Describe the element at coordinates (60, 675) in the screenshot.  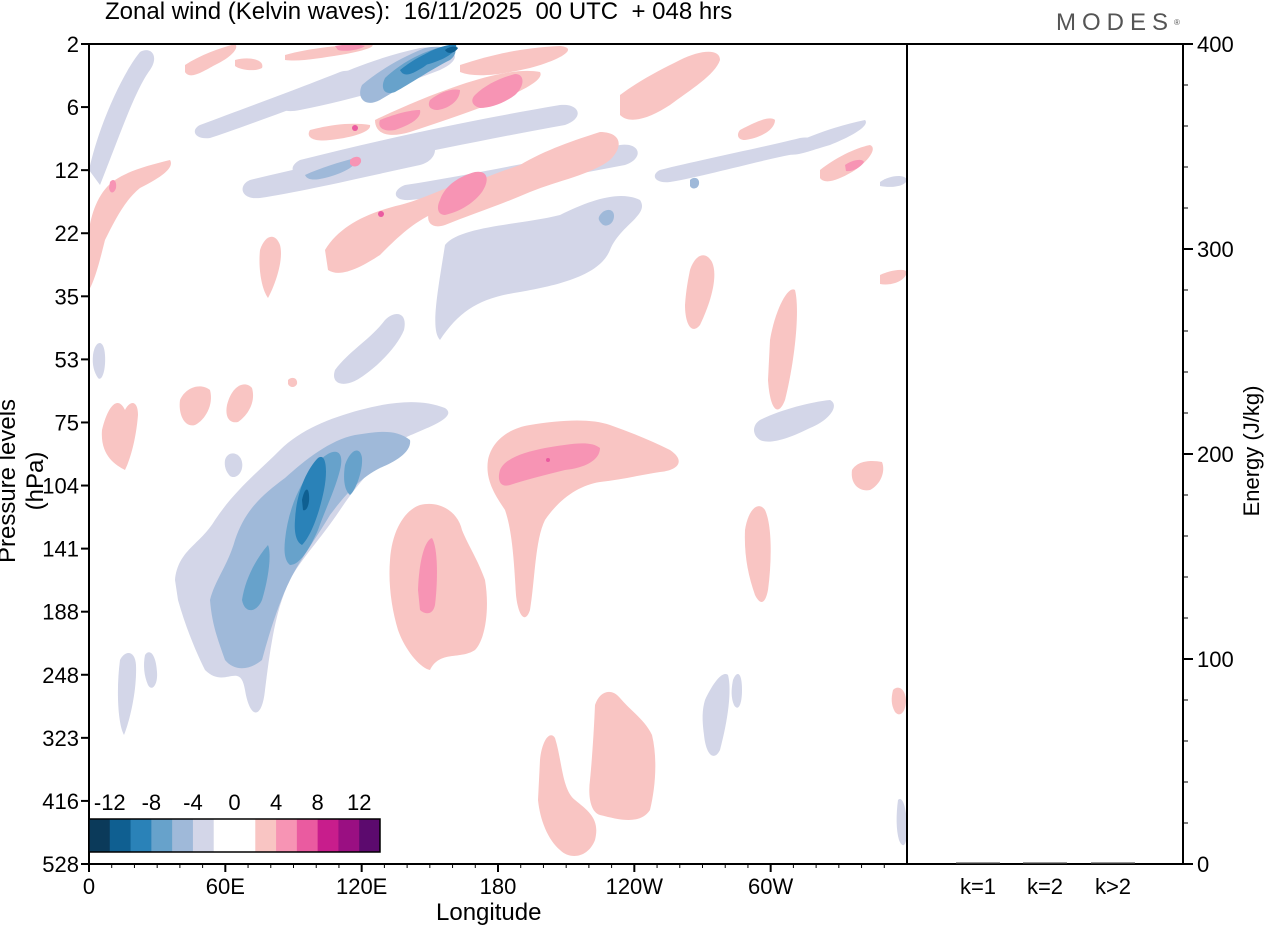
I see `y-tick-label: 248` at that location.